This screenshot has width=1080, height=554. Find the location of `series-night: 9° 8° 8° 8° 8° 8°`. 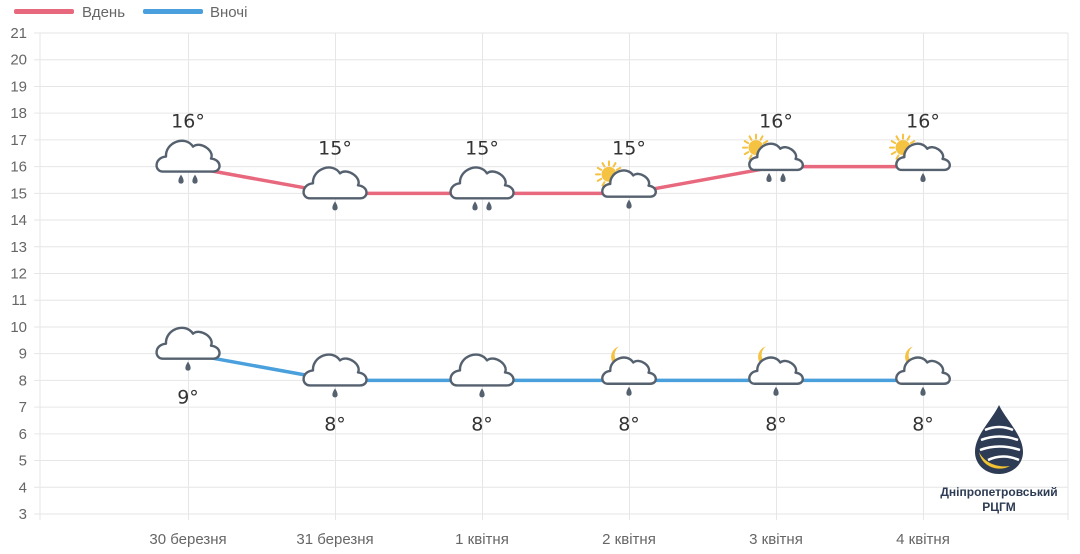

series-night: 9° 8° 8° 8° 8° 8° is located at coordinates (553, 380).